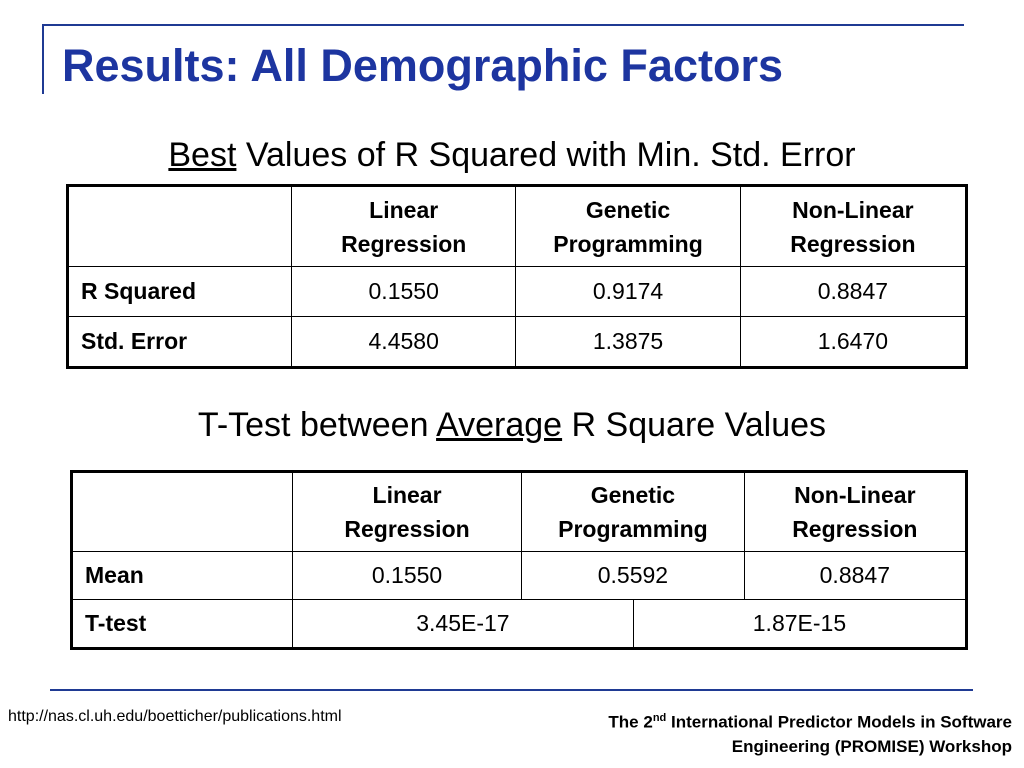 This screenshot has height=768, width=1024. Describe the element at coordinates (462, 624) in the screenshot. I see `table-cell: 3.45E-17` at that location.